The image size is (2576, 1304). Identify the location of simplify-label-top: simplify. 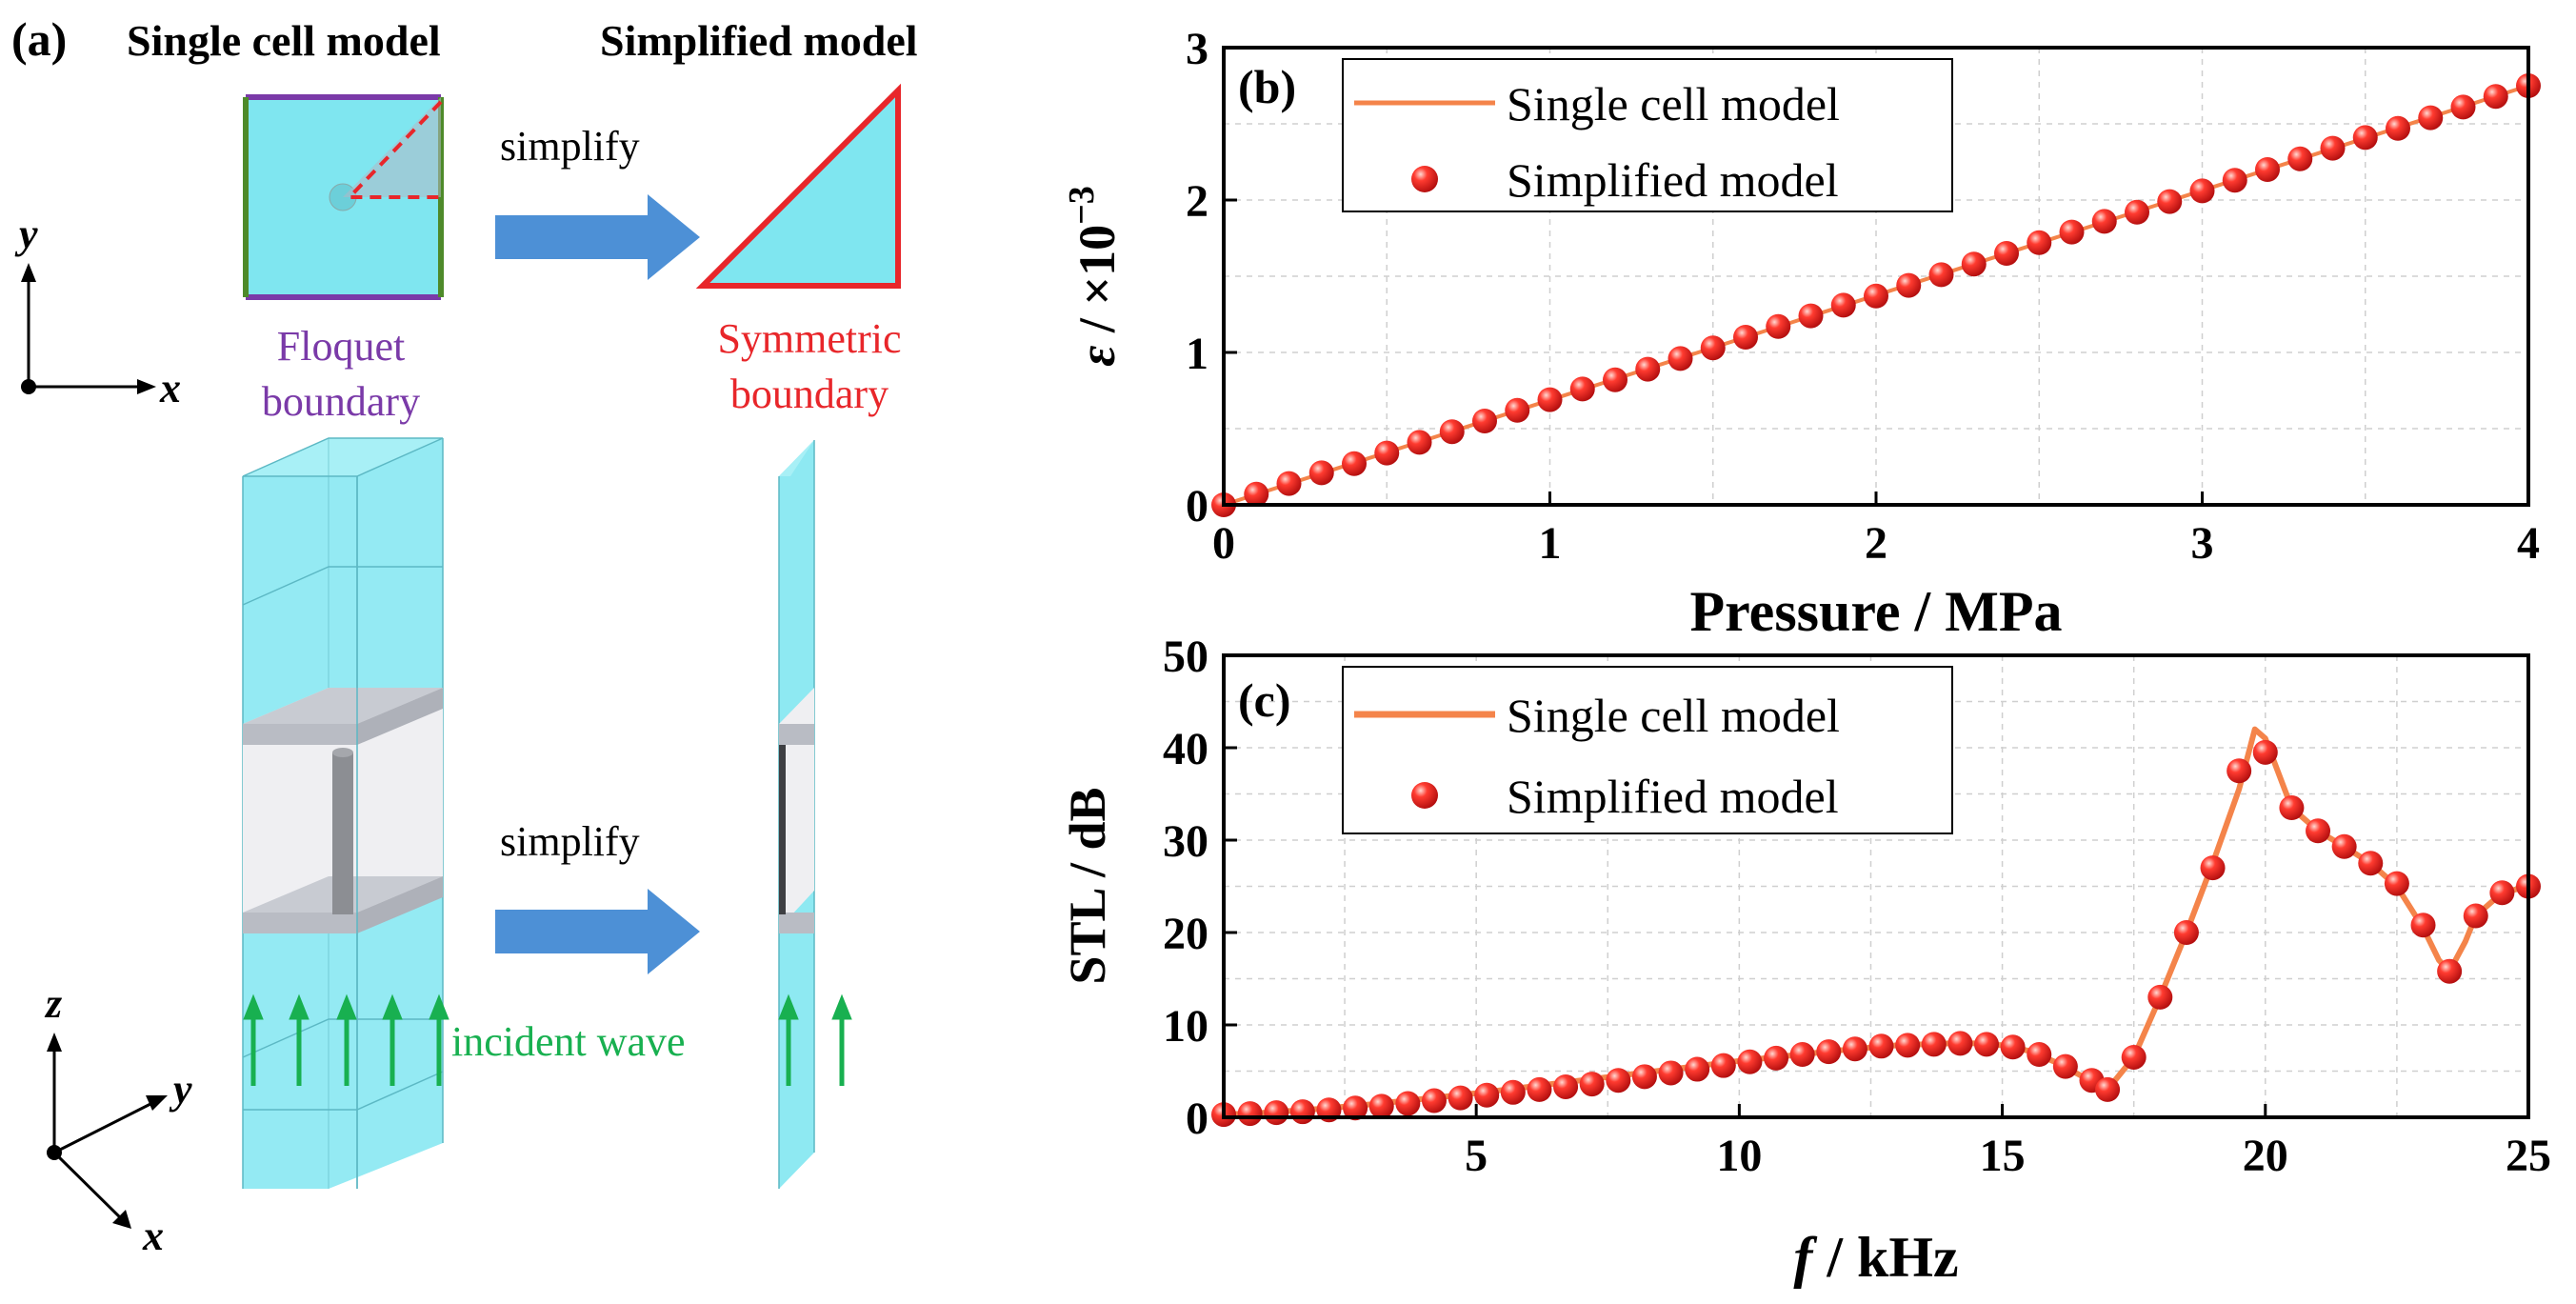
(570, 147).